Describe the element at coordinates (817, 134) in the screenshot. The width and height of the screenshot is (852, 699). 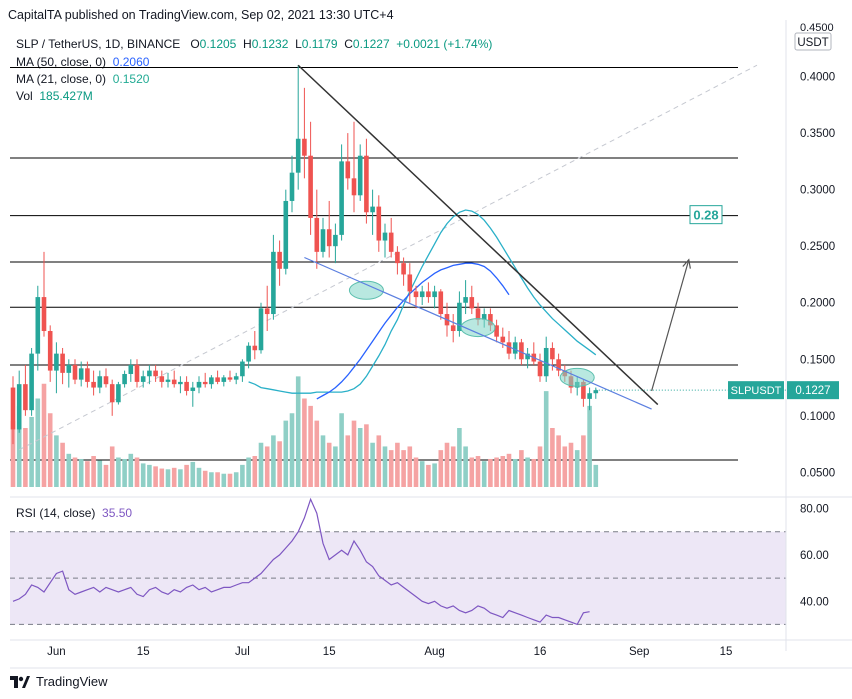
I see `price-tick-label: 0.3500` at that location.